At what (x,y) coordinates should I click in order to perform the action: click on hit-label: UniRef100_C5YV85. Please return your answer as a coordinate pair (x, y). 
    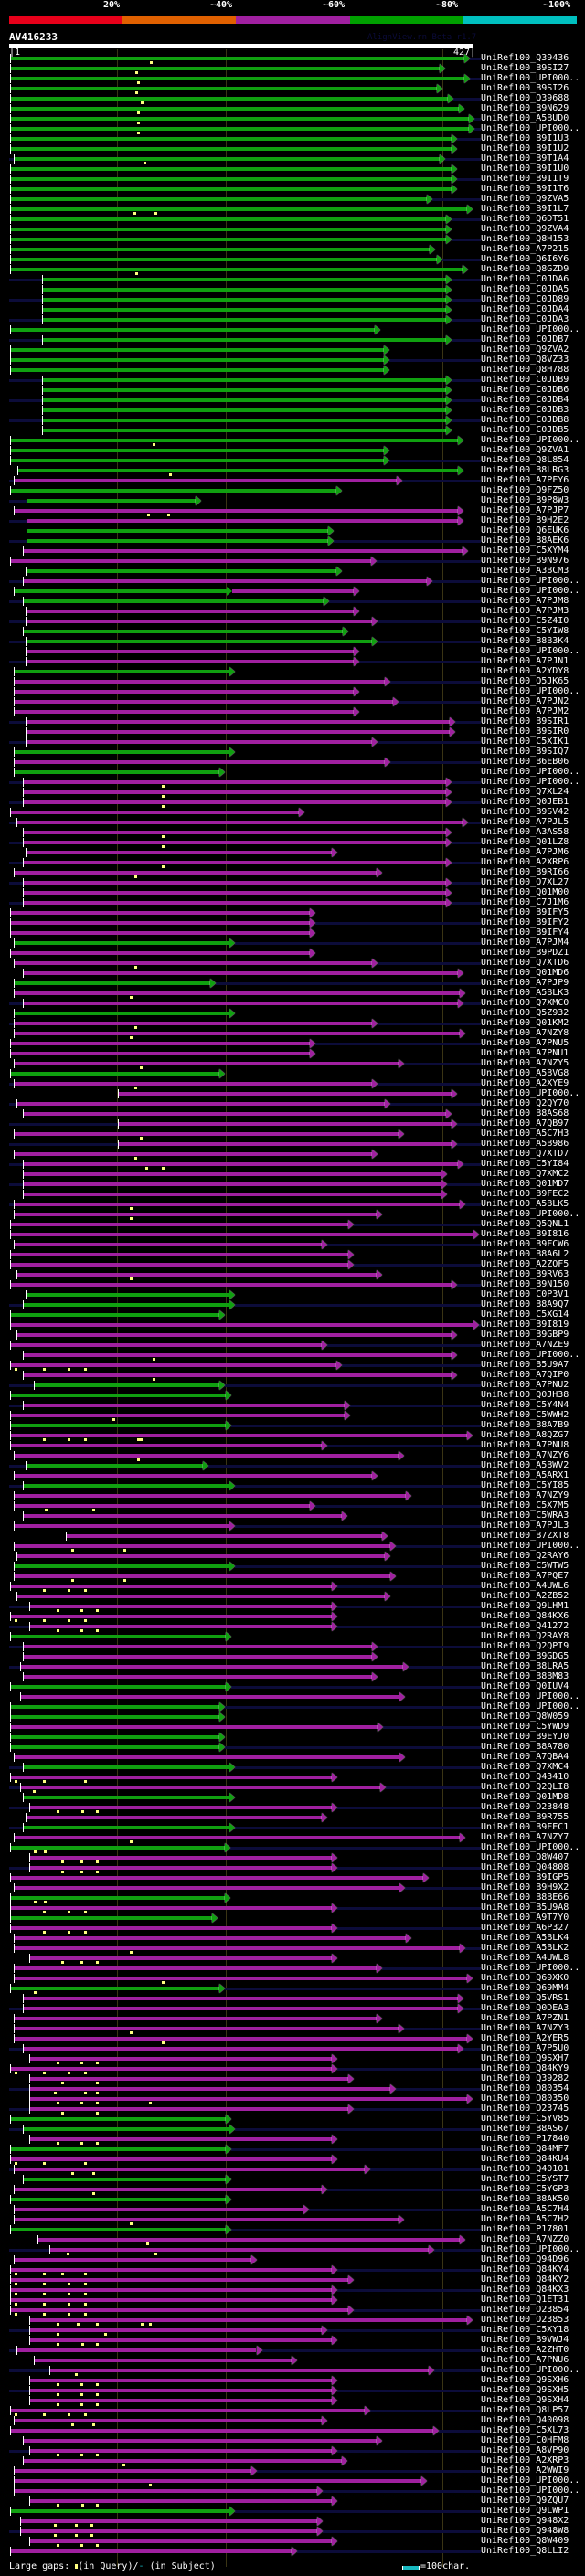
    Looking at the image, I should click on (525, 2119).